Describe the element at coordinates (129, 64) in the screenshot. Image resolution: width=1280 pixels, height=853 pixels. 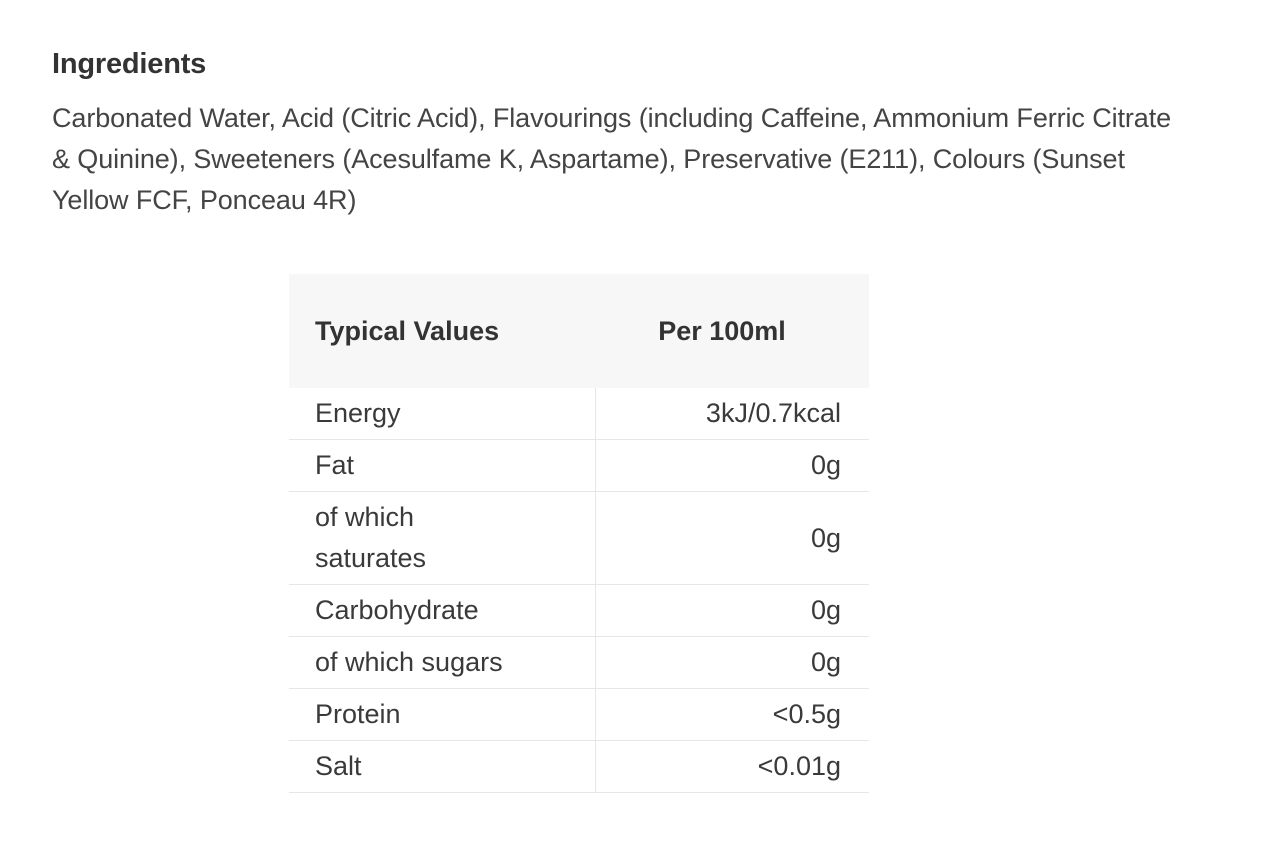
I see `ingredients-heading: Ingredients` at that location.